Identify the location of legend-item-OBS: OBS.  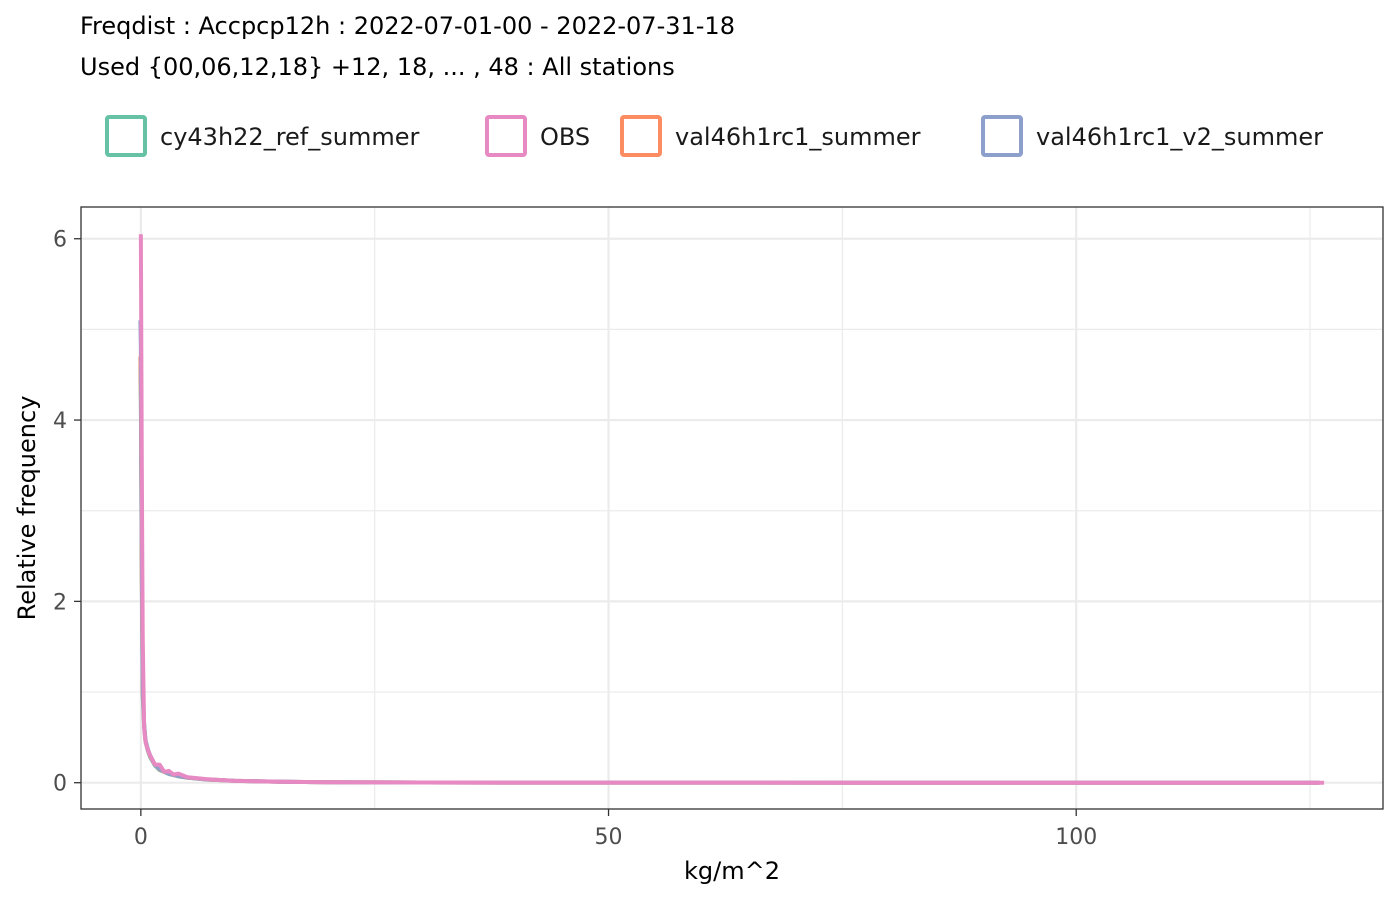
(537, 136).